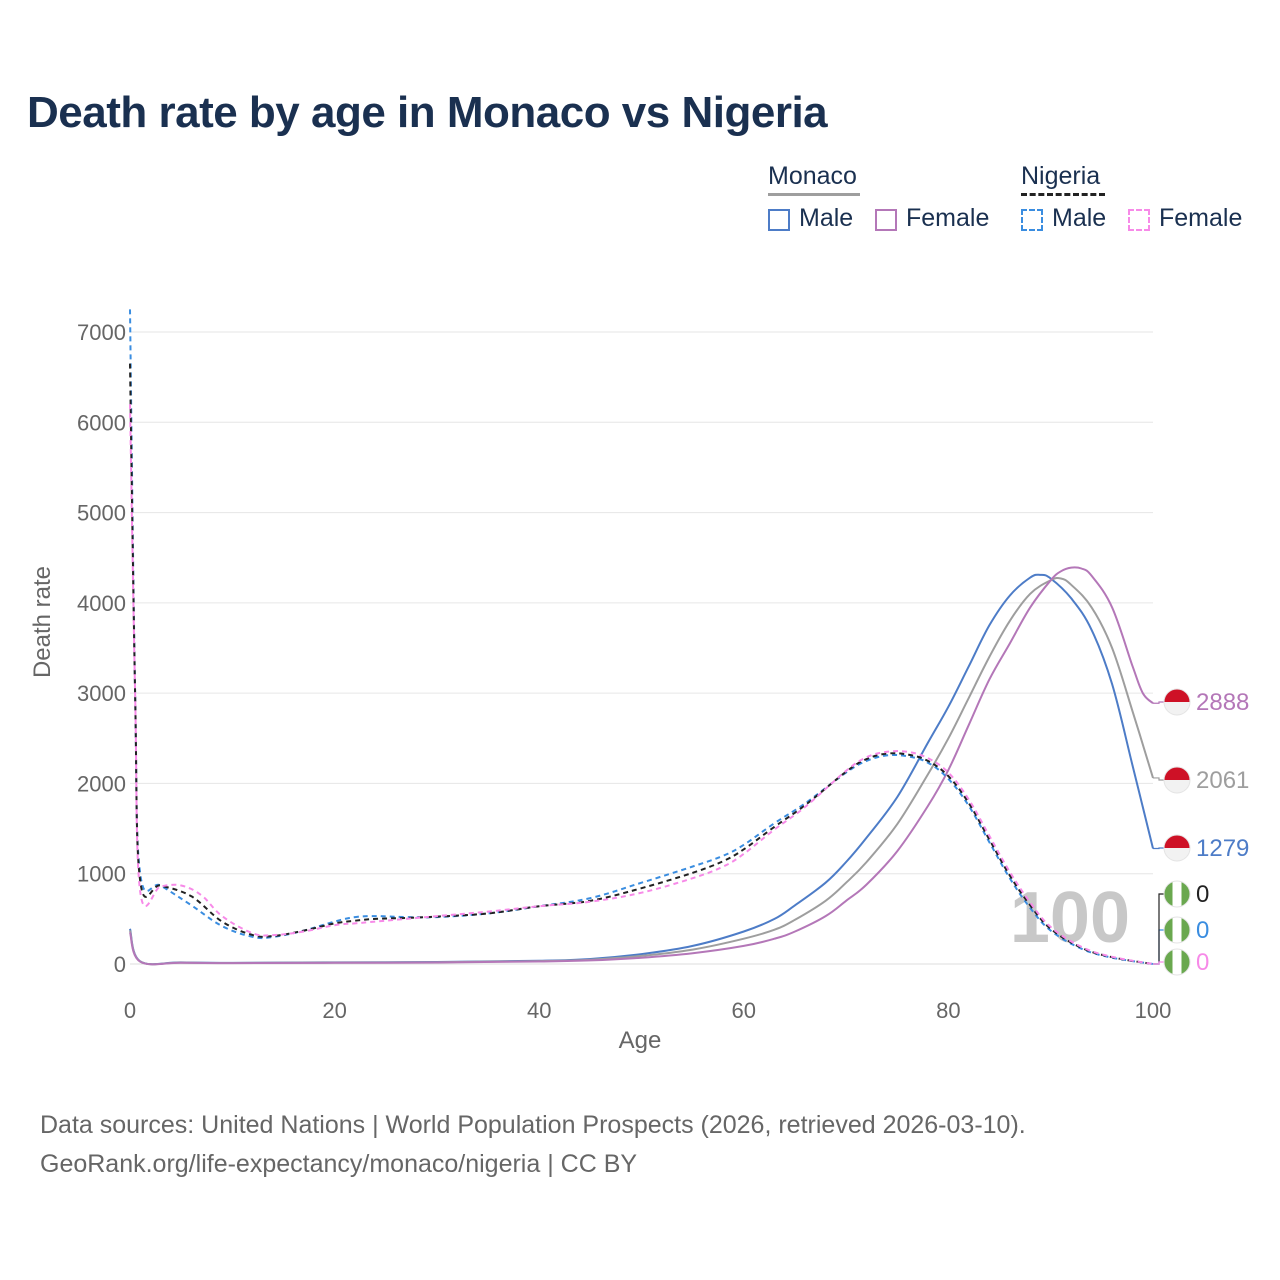 This screenshot has height=1280, width=1280. Describe the element at coordinates (1070, 918) in the screenshot. I see `watermark-year: 100` at that location.